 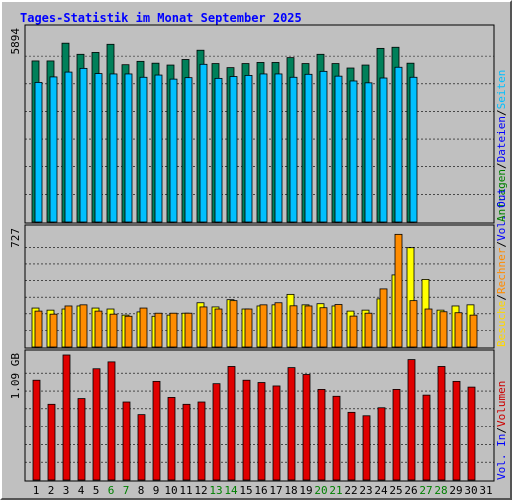 I want to click on legend-part: Anfragen, so click(x=501, y=195).